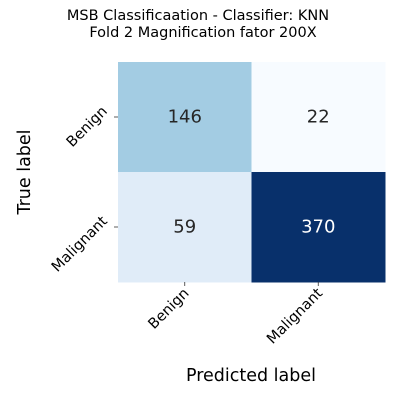 The height and width of the screenshot is (400, 400). I want to click on cell-value-label-0-0: 146, so click(185, 117).